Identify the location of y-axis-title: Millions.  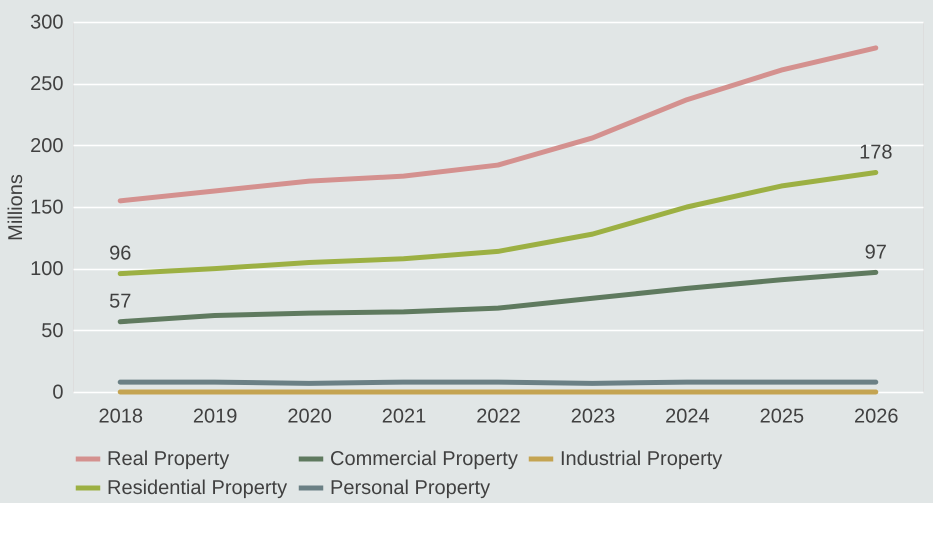
(16, 207).